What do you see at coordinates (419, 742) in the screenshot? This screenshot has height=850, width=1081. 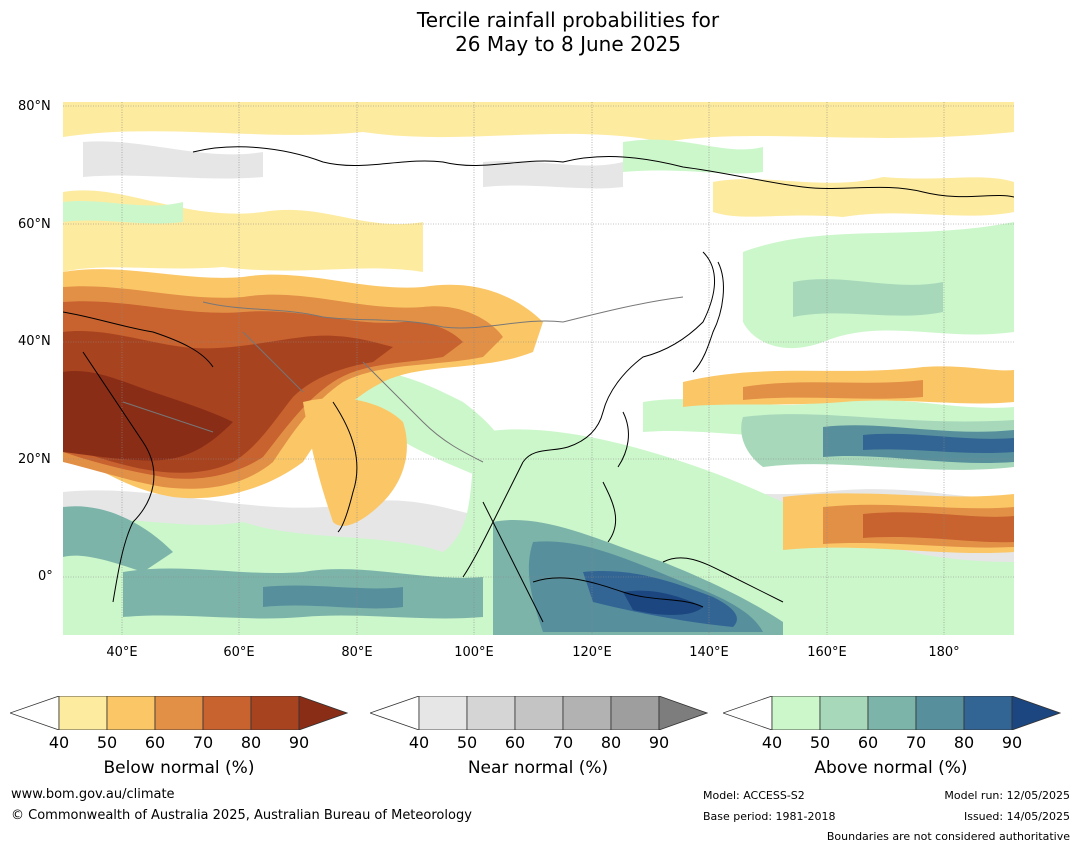 I see `near-tick-40: 40` at bounding box center [419, 742].